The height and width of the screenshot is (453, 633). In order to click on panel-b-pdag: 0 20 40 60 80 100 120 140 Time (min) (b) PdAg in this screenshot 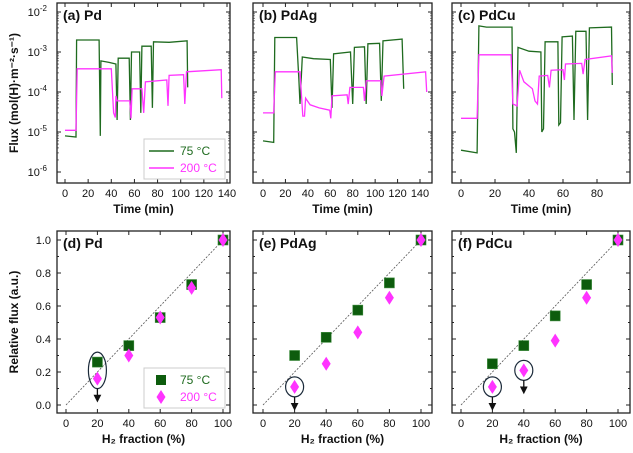, I will do `click(342, 109)`.